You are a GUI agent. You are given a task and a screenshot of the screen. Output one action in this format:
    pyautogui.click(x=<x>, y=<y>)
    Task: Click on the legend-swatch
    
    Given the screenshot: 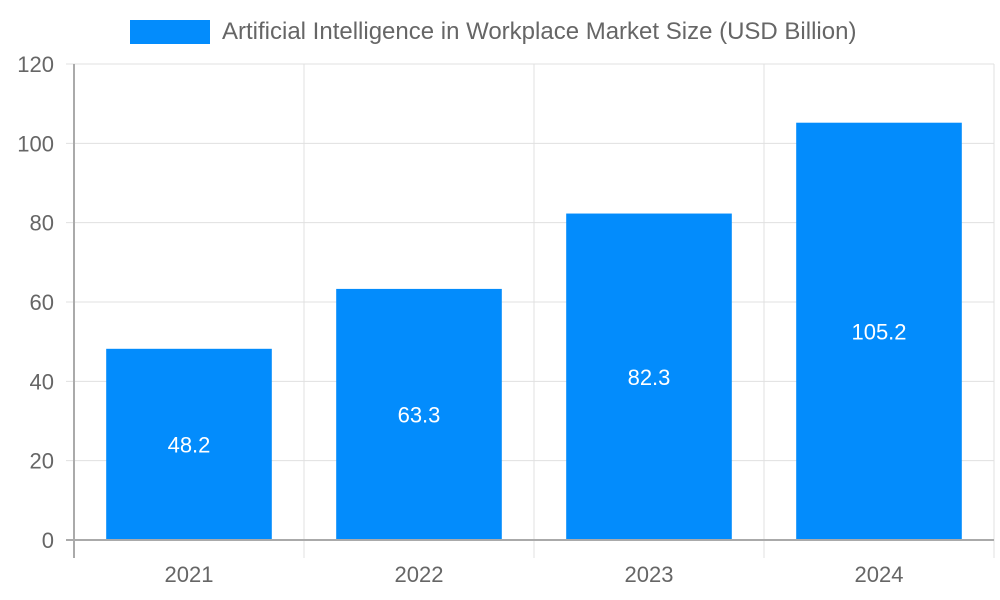 What is the action you would take?
    pyautogui.click(x=170, y=32)
    